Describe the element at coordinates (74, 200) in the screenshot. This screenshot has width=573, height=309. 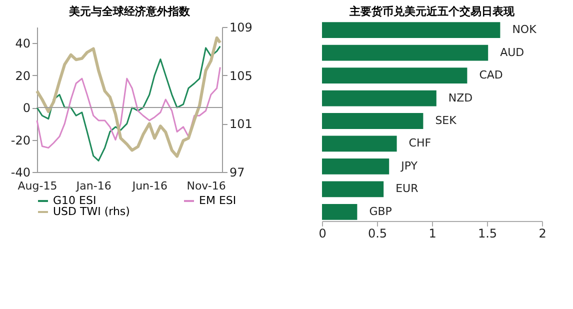
I see `legend-label: G10 ESI` at that location.